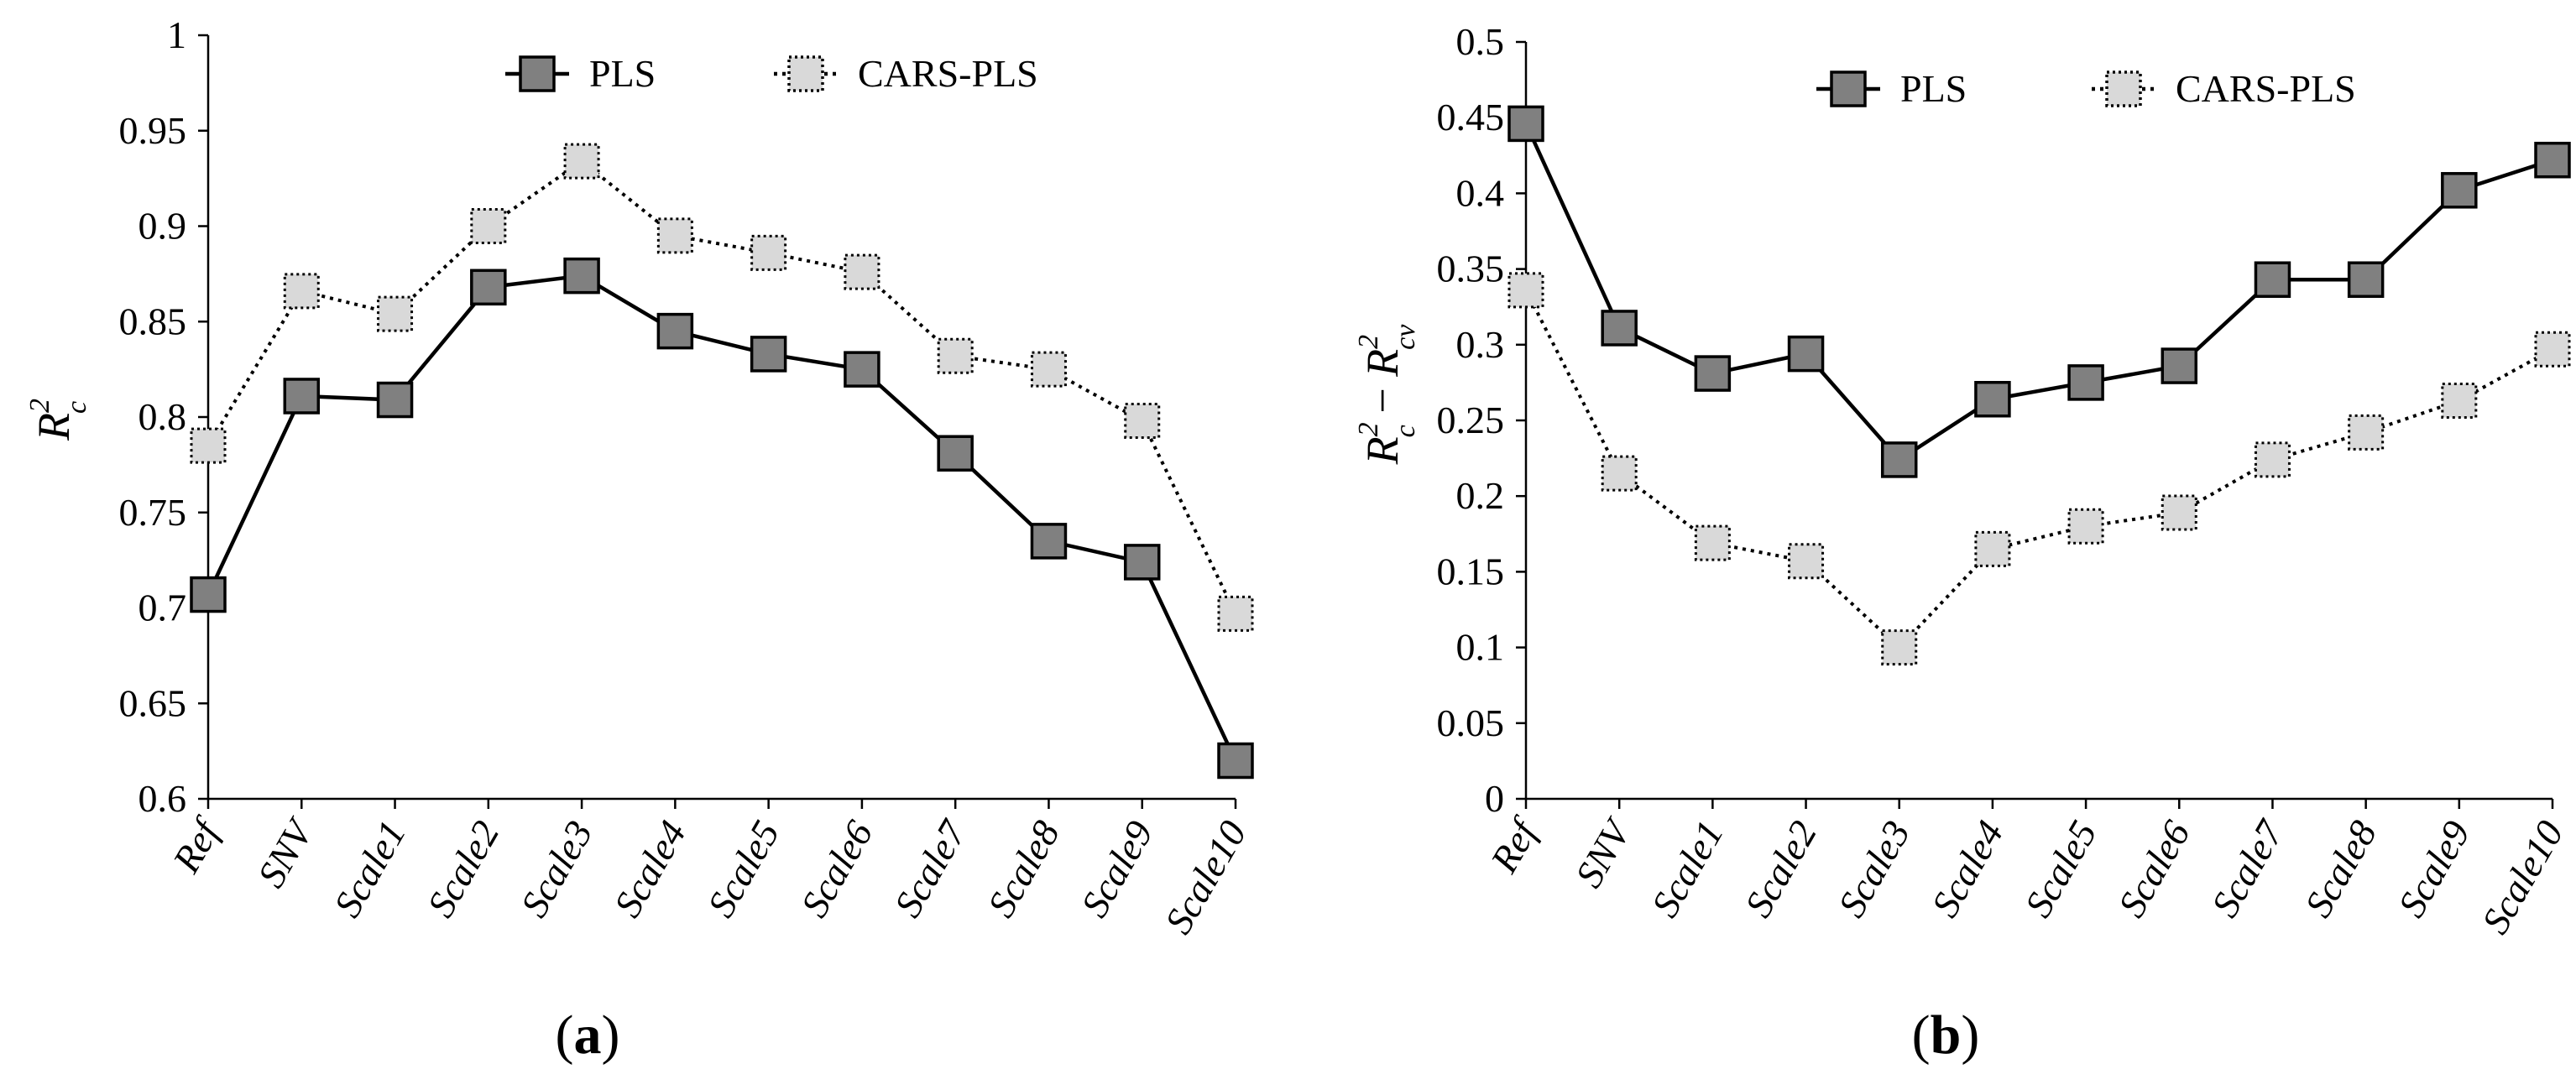  Describe the element at coordinates (2266, 88) in the screenshot. I see `legend-label: CARS-PLS` at that location.